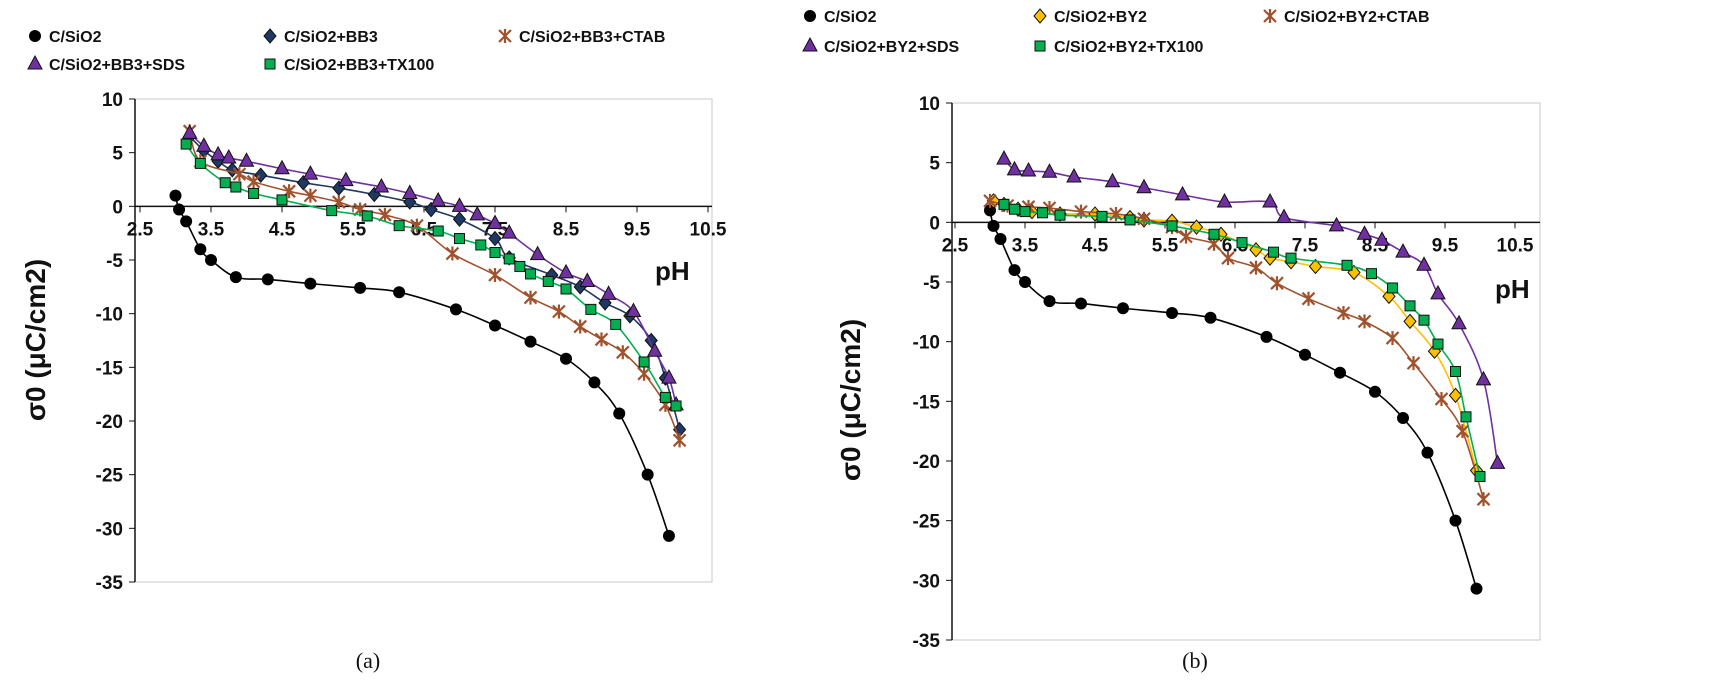  Describe the element at coordinates (892, 47) in the screenshot. I see `legend-label: C/SiO2+BY2+SDS` at that location.